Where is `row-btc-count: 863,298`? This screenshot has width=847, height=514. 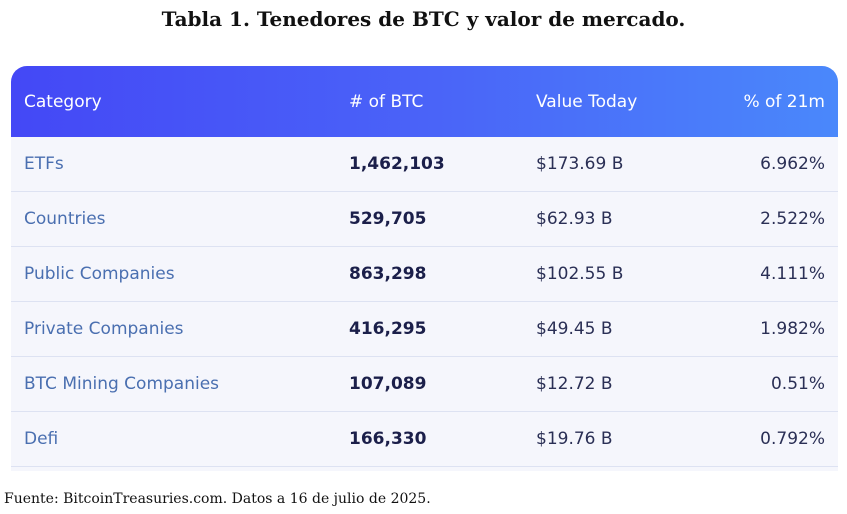 row-btc-count: 863,298 is located at coordinates (388, 274).